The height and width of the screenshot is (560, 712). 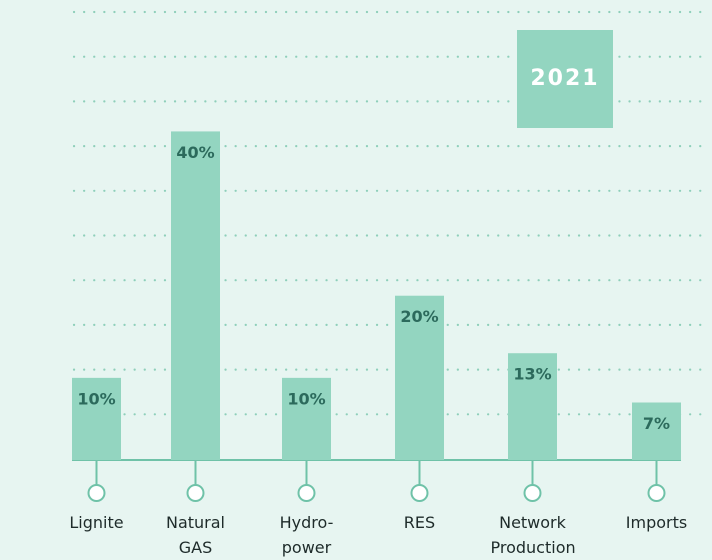 What do you see at coordinates (656, 423) in the screenshot?
I see `value-label: 7%` at bounding box center [656, 423].